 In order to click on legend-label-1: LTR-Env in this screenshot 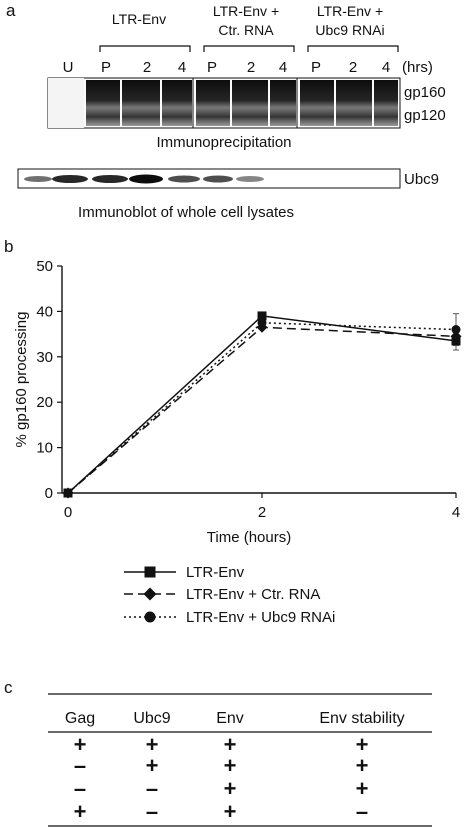, I will do `click(215, 572)`.